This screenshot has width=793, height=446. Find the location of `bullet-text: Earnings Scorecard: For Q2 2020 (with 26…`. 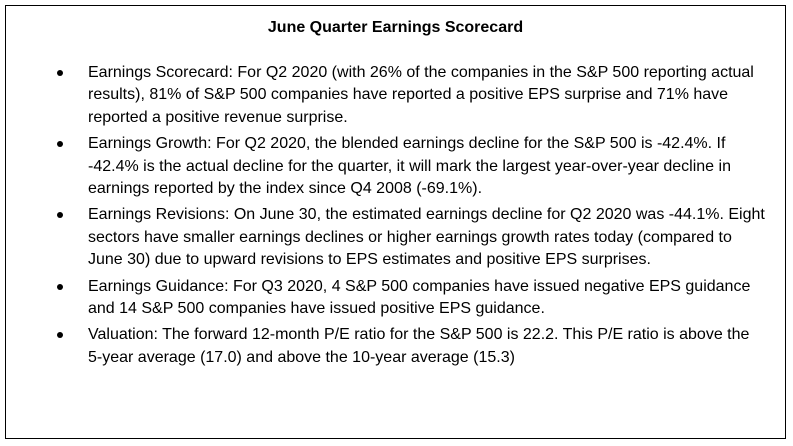

bullet-text: Earnings Scorecard: For Q2 2020 (with 26… is located at coordinates (421, 95).